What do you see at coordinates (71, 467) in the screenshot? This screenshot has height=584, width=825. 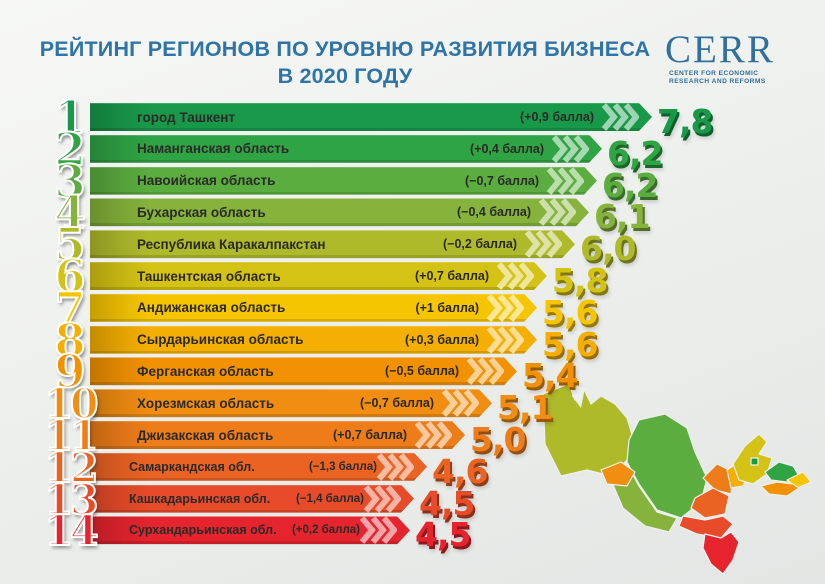 I see `rank-number: 12` at bounding box center [71, 467].